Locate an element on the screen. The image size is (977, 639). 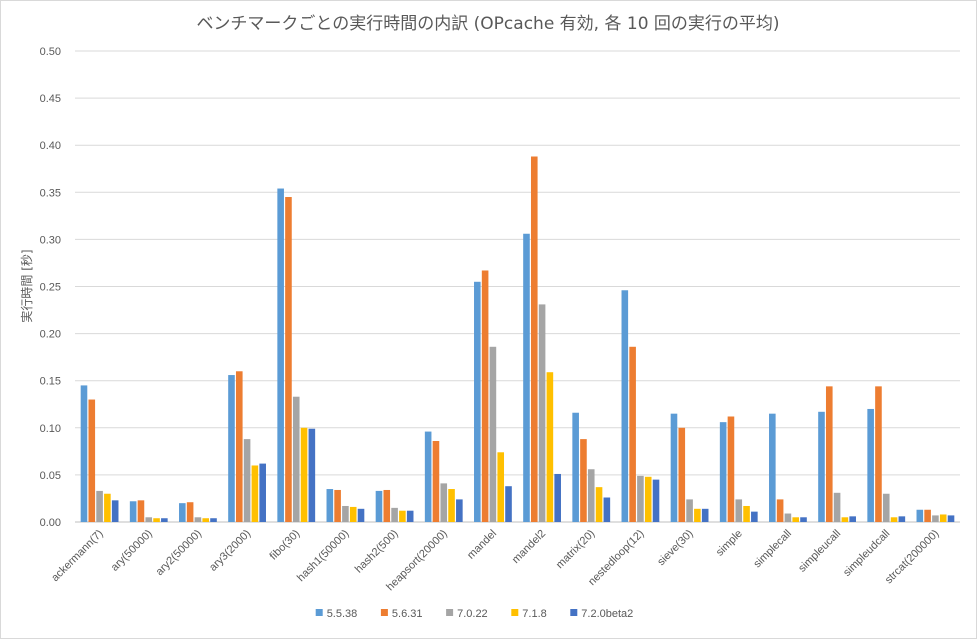
y-tick-label: 0.50 is located at coordinates (50, 52).